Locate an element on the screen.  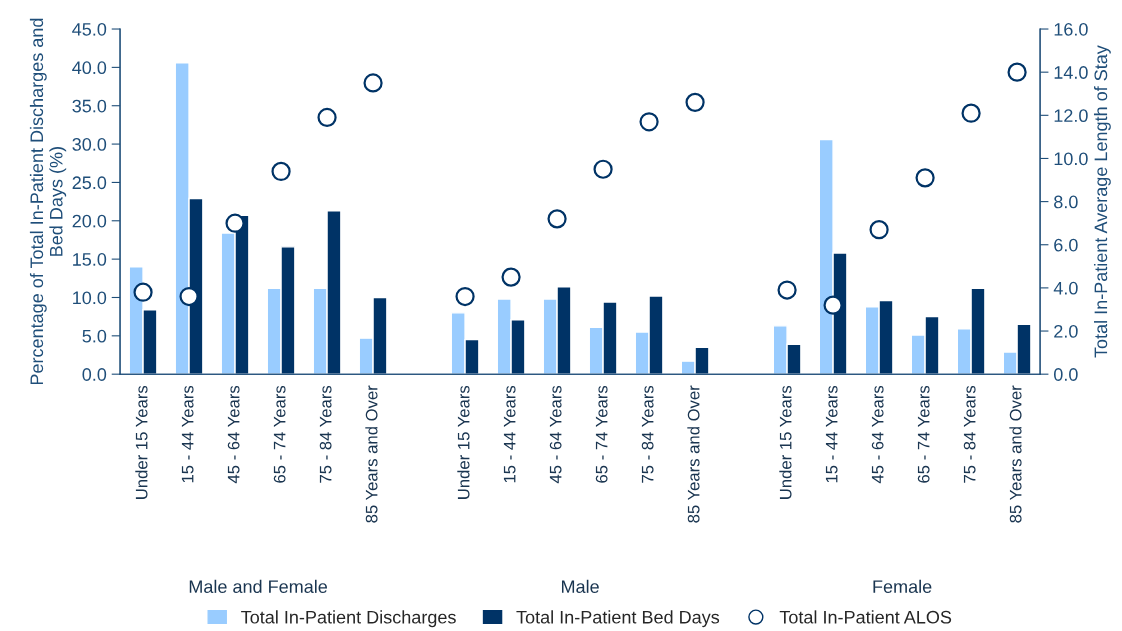
text: Female is located at coordinates (902, 586).